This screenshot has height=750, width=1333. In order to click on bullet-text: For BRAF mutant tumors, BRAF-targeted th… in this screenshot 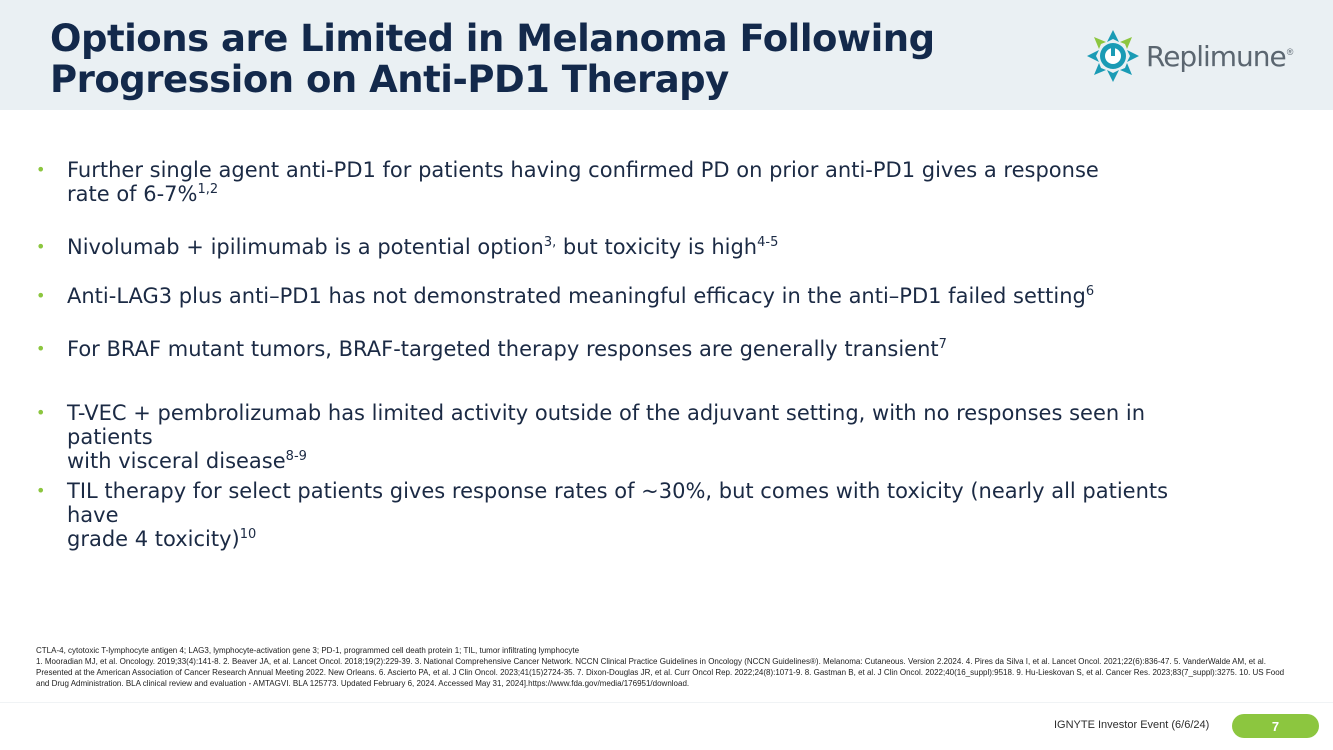, I will do `click(641, 349)`.